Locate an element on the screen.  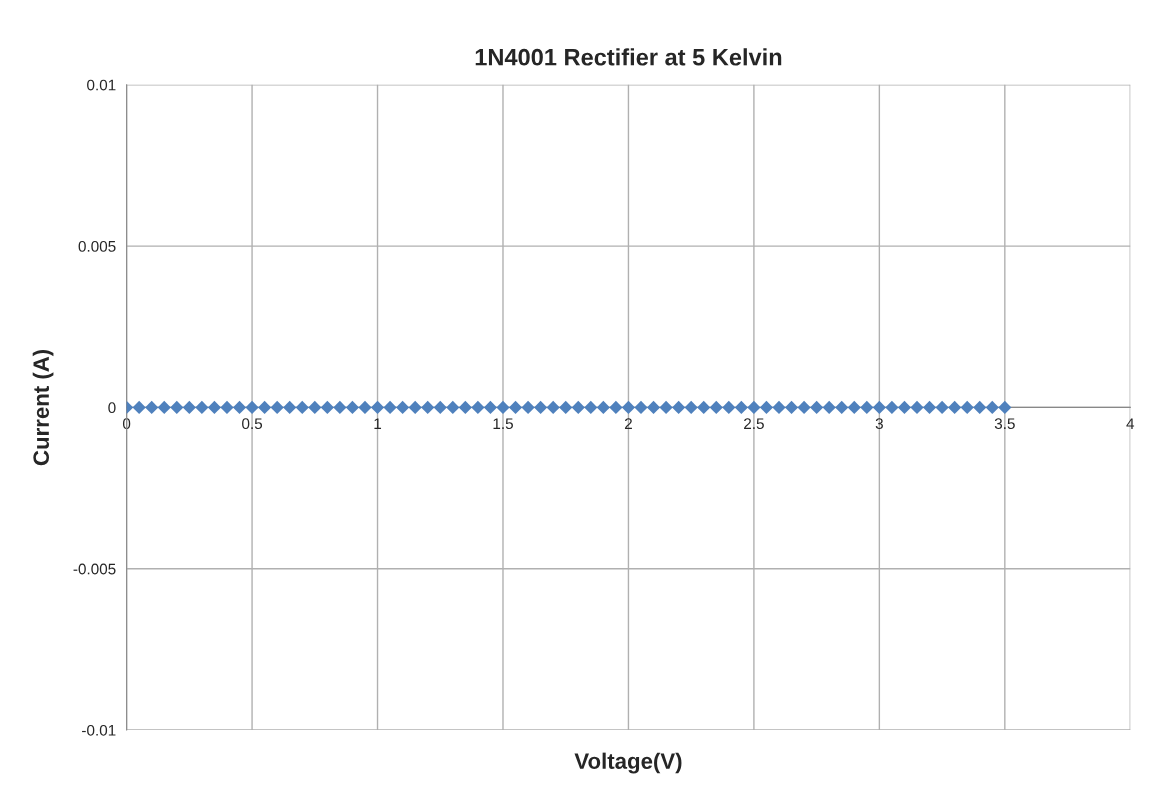
x-tick-label: 2 is located at coordinates (628, 423).